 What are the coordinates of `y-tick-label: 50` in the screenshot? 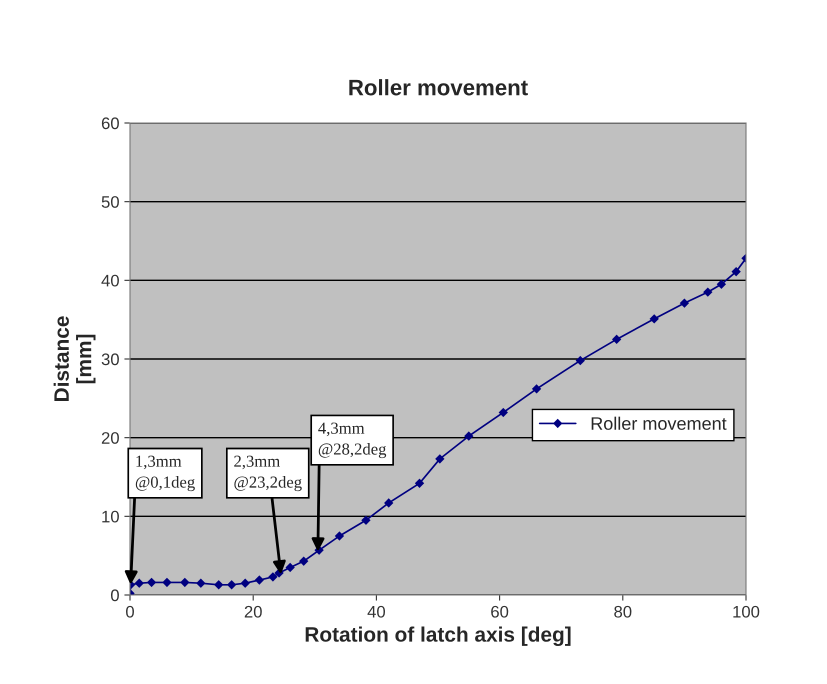 It's located at (110, 202).